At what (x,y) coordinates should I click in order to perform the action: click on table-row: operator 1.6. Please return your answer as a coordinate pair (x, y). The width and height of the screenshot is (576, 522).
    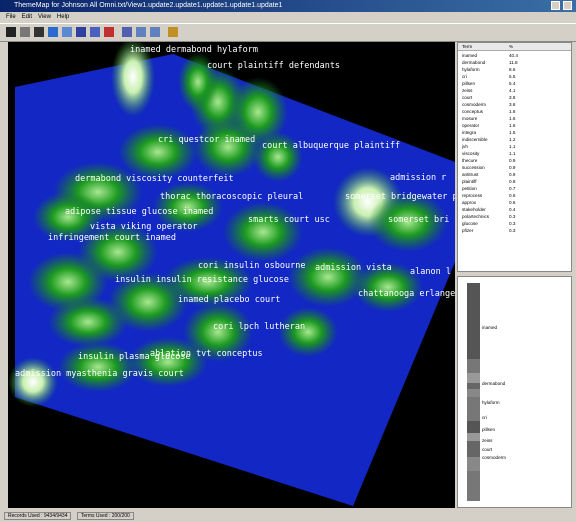
    Looking at the image, I should click on (514, 125).